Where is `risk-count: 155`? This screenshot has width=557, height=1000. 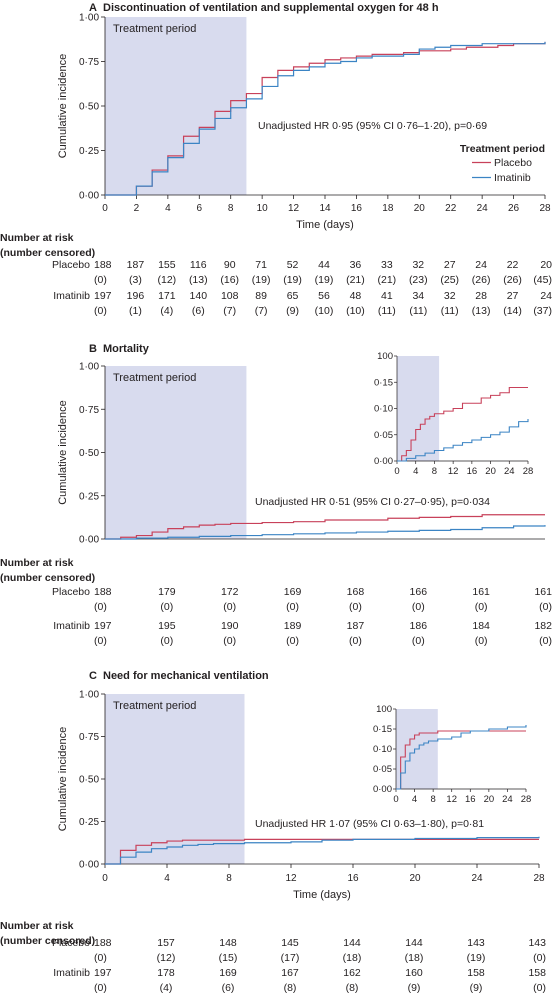
risk-count: 155 is located at coordinates (167, 265).